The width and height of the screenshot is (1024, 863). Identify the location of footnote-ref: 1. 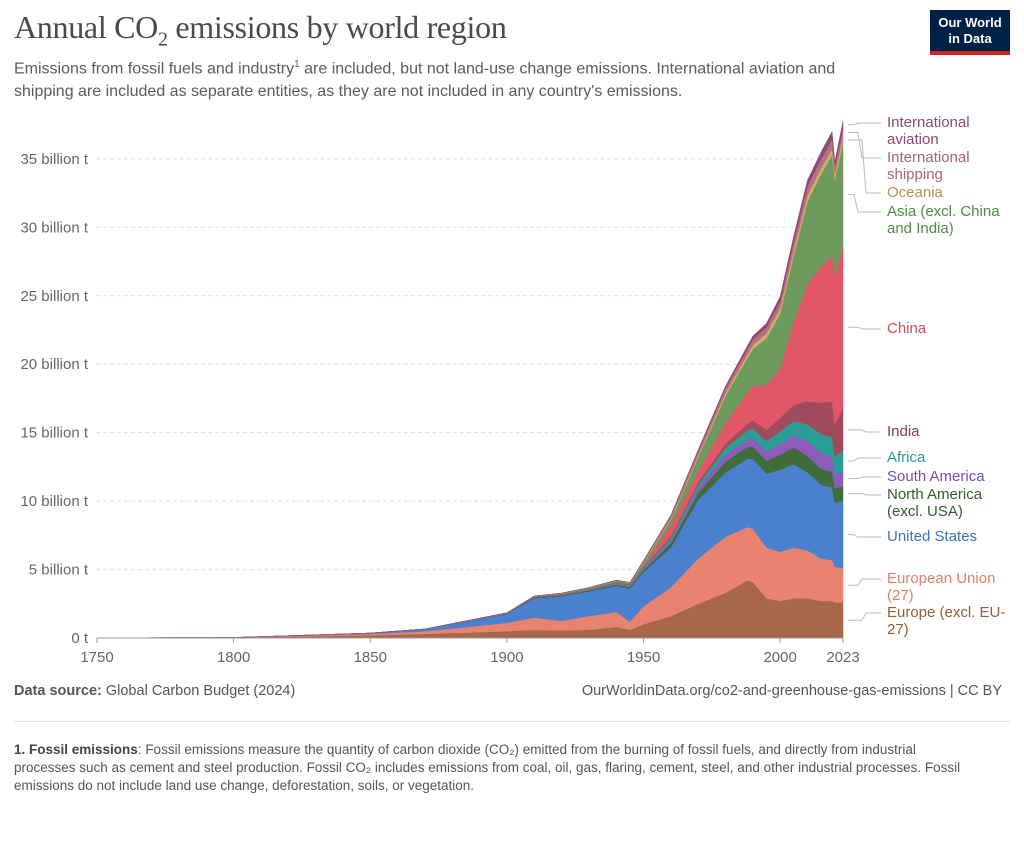
(297, 64).